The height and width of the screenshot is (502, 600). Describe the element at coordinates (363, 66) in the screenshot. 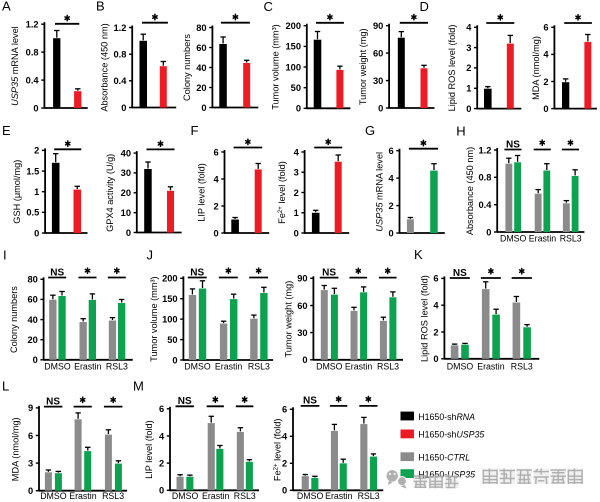

I see `svg-text: Tumor weight (mg)` at that location.